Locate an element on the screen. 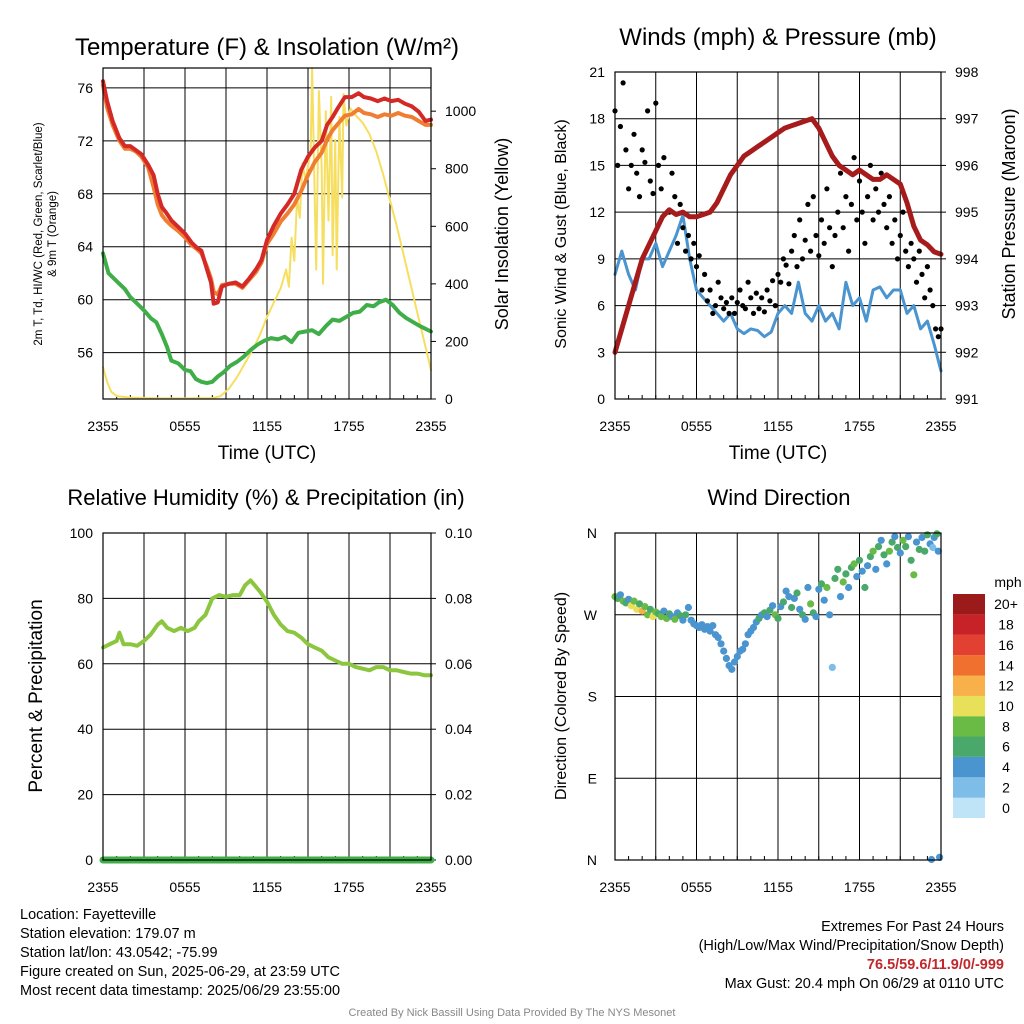 The height and width of the screenshot is (1024, 1024). y-tick-label-left: 12 is located at coordinates (597, 212).